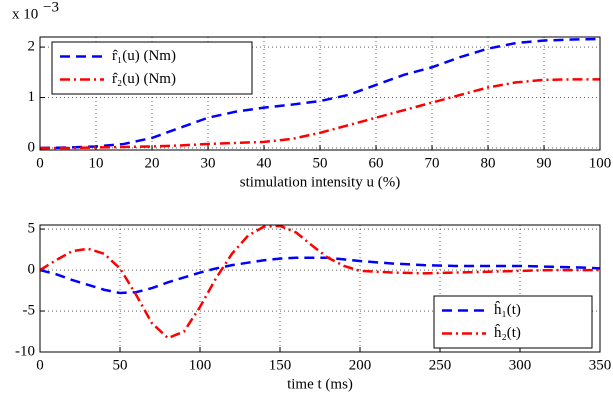  Describe the element at coordinates (320, 182) in the screenshot. I see `x-axis-label: stimulation intensity u (%)` at that location.